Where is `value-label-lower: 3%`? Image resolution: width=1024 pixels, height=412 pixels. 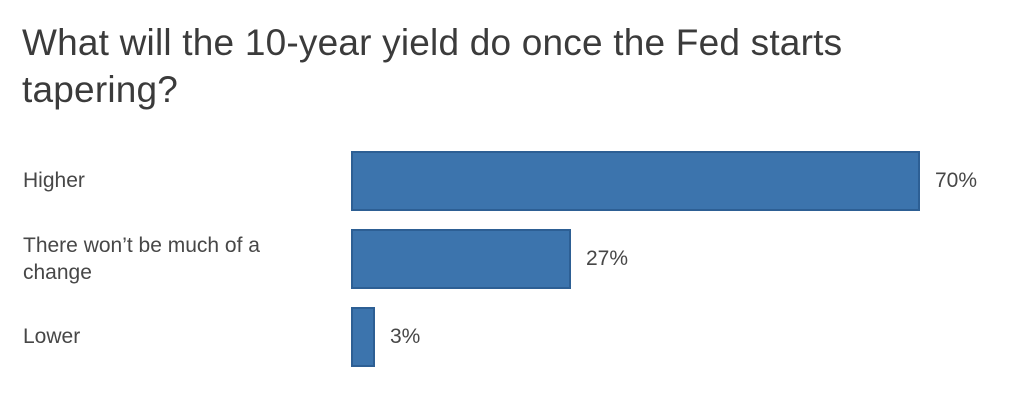 value-label-lower: 3% is located at coordinates (405, 336).